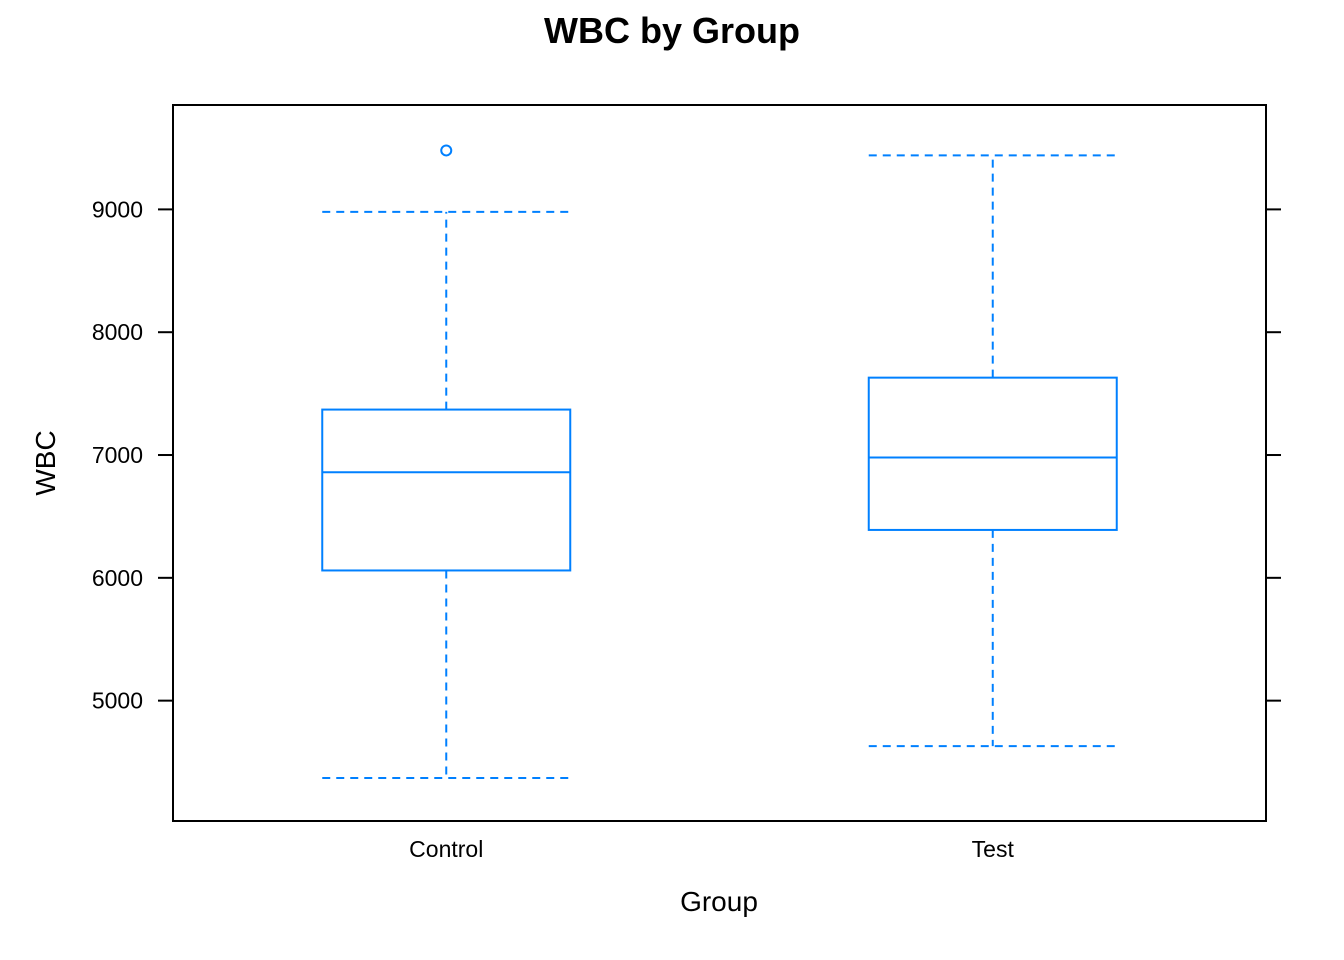 This screenshot has width=1344, height=960. I want to click on x-axis: Control Test, so click(711, 849).